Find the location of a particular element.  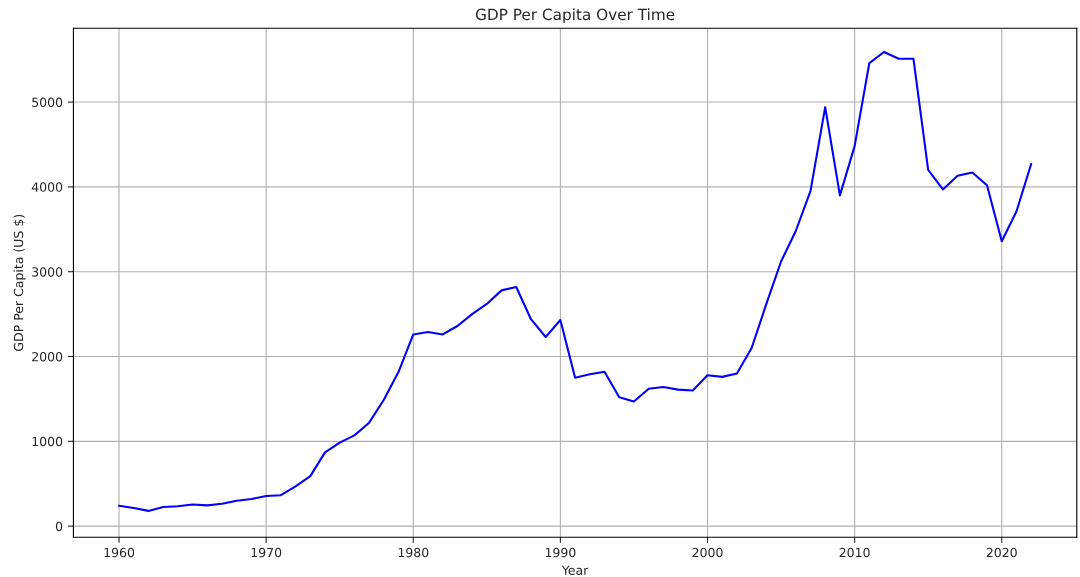

chart-title: GDP Per Capita Over Time is located at coordinates (575, 16).